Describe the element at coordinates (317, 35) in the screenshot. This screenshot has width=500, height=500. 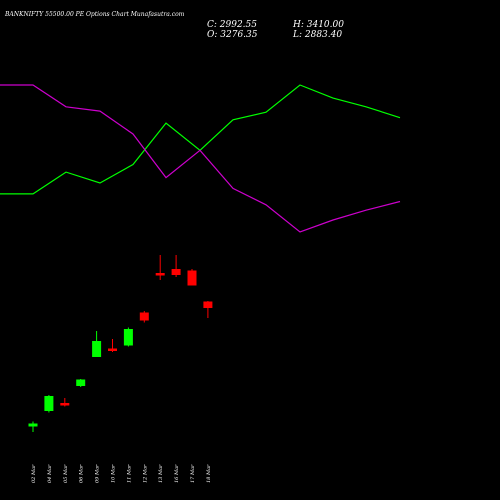
I see `low-value: L: 2883.40` at that location.